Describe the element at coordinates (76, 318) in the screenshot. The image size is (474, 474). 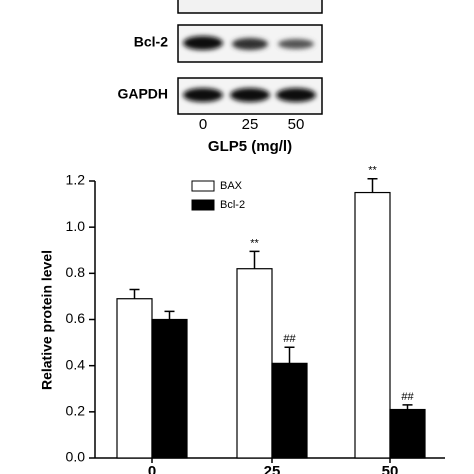
I see `y-tick-label: 0.6` at that location.